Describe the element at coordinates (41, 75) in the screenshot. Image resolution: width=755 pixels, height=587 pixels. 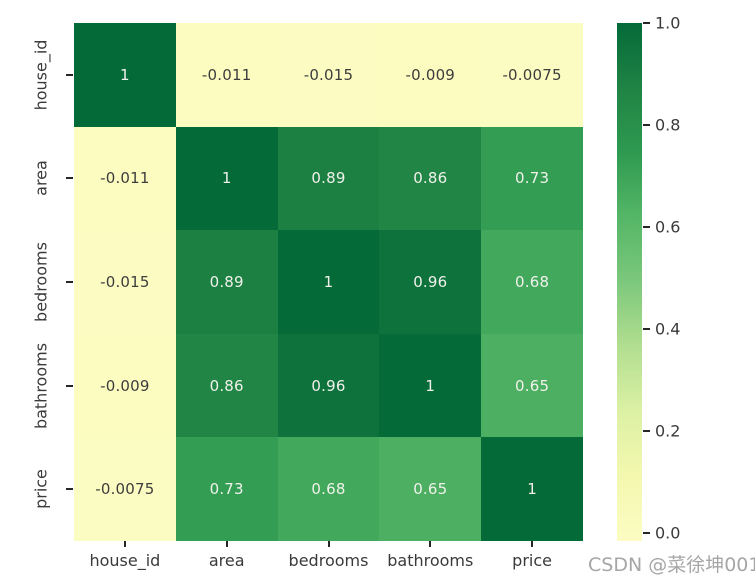
I see `y-tick-label: house_id` at that location.